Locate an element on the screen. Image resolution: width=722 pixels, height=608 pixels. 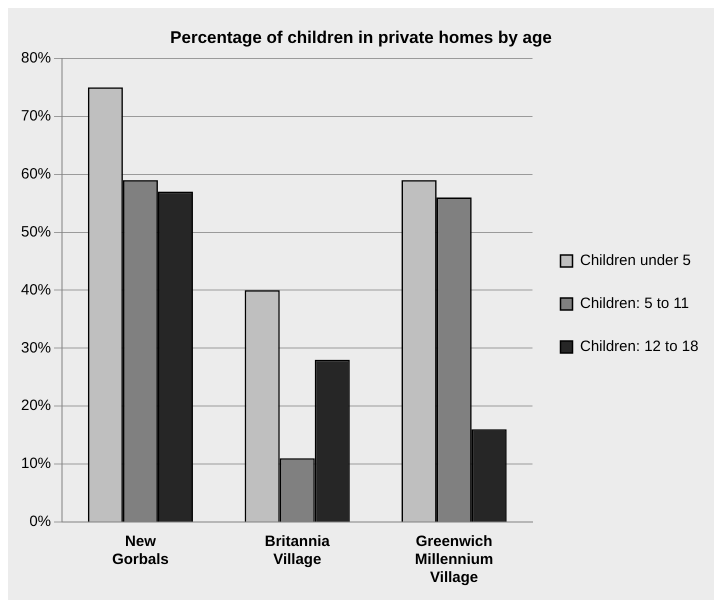
legend-label: Children under 5 is located at coordinates (635, 261).